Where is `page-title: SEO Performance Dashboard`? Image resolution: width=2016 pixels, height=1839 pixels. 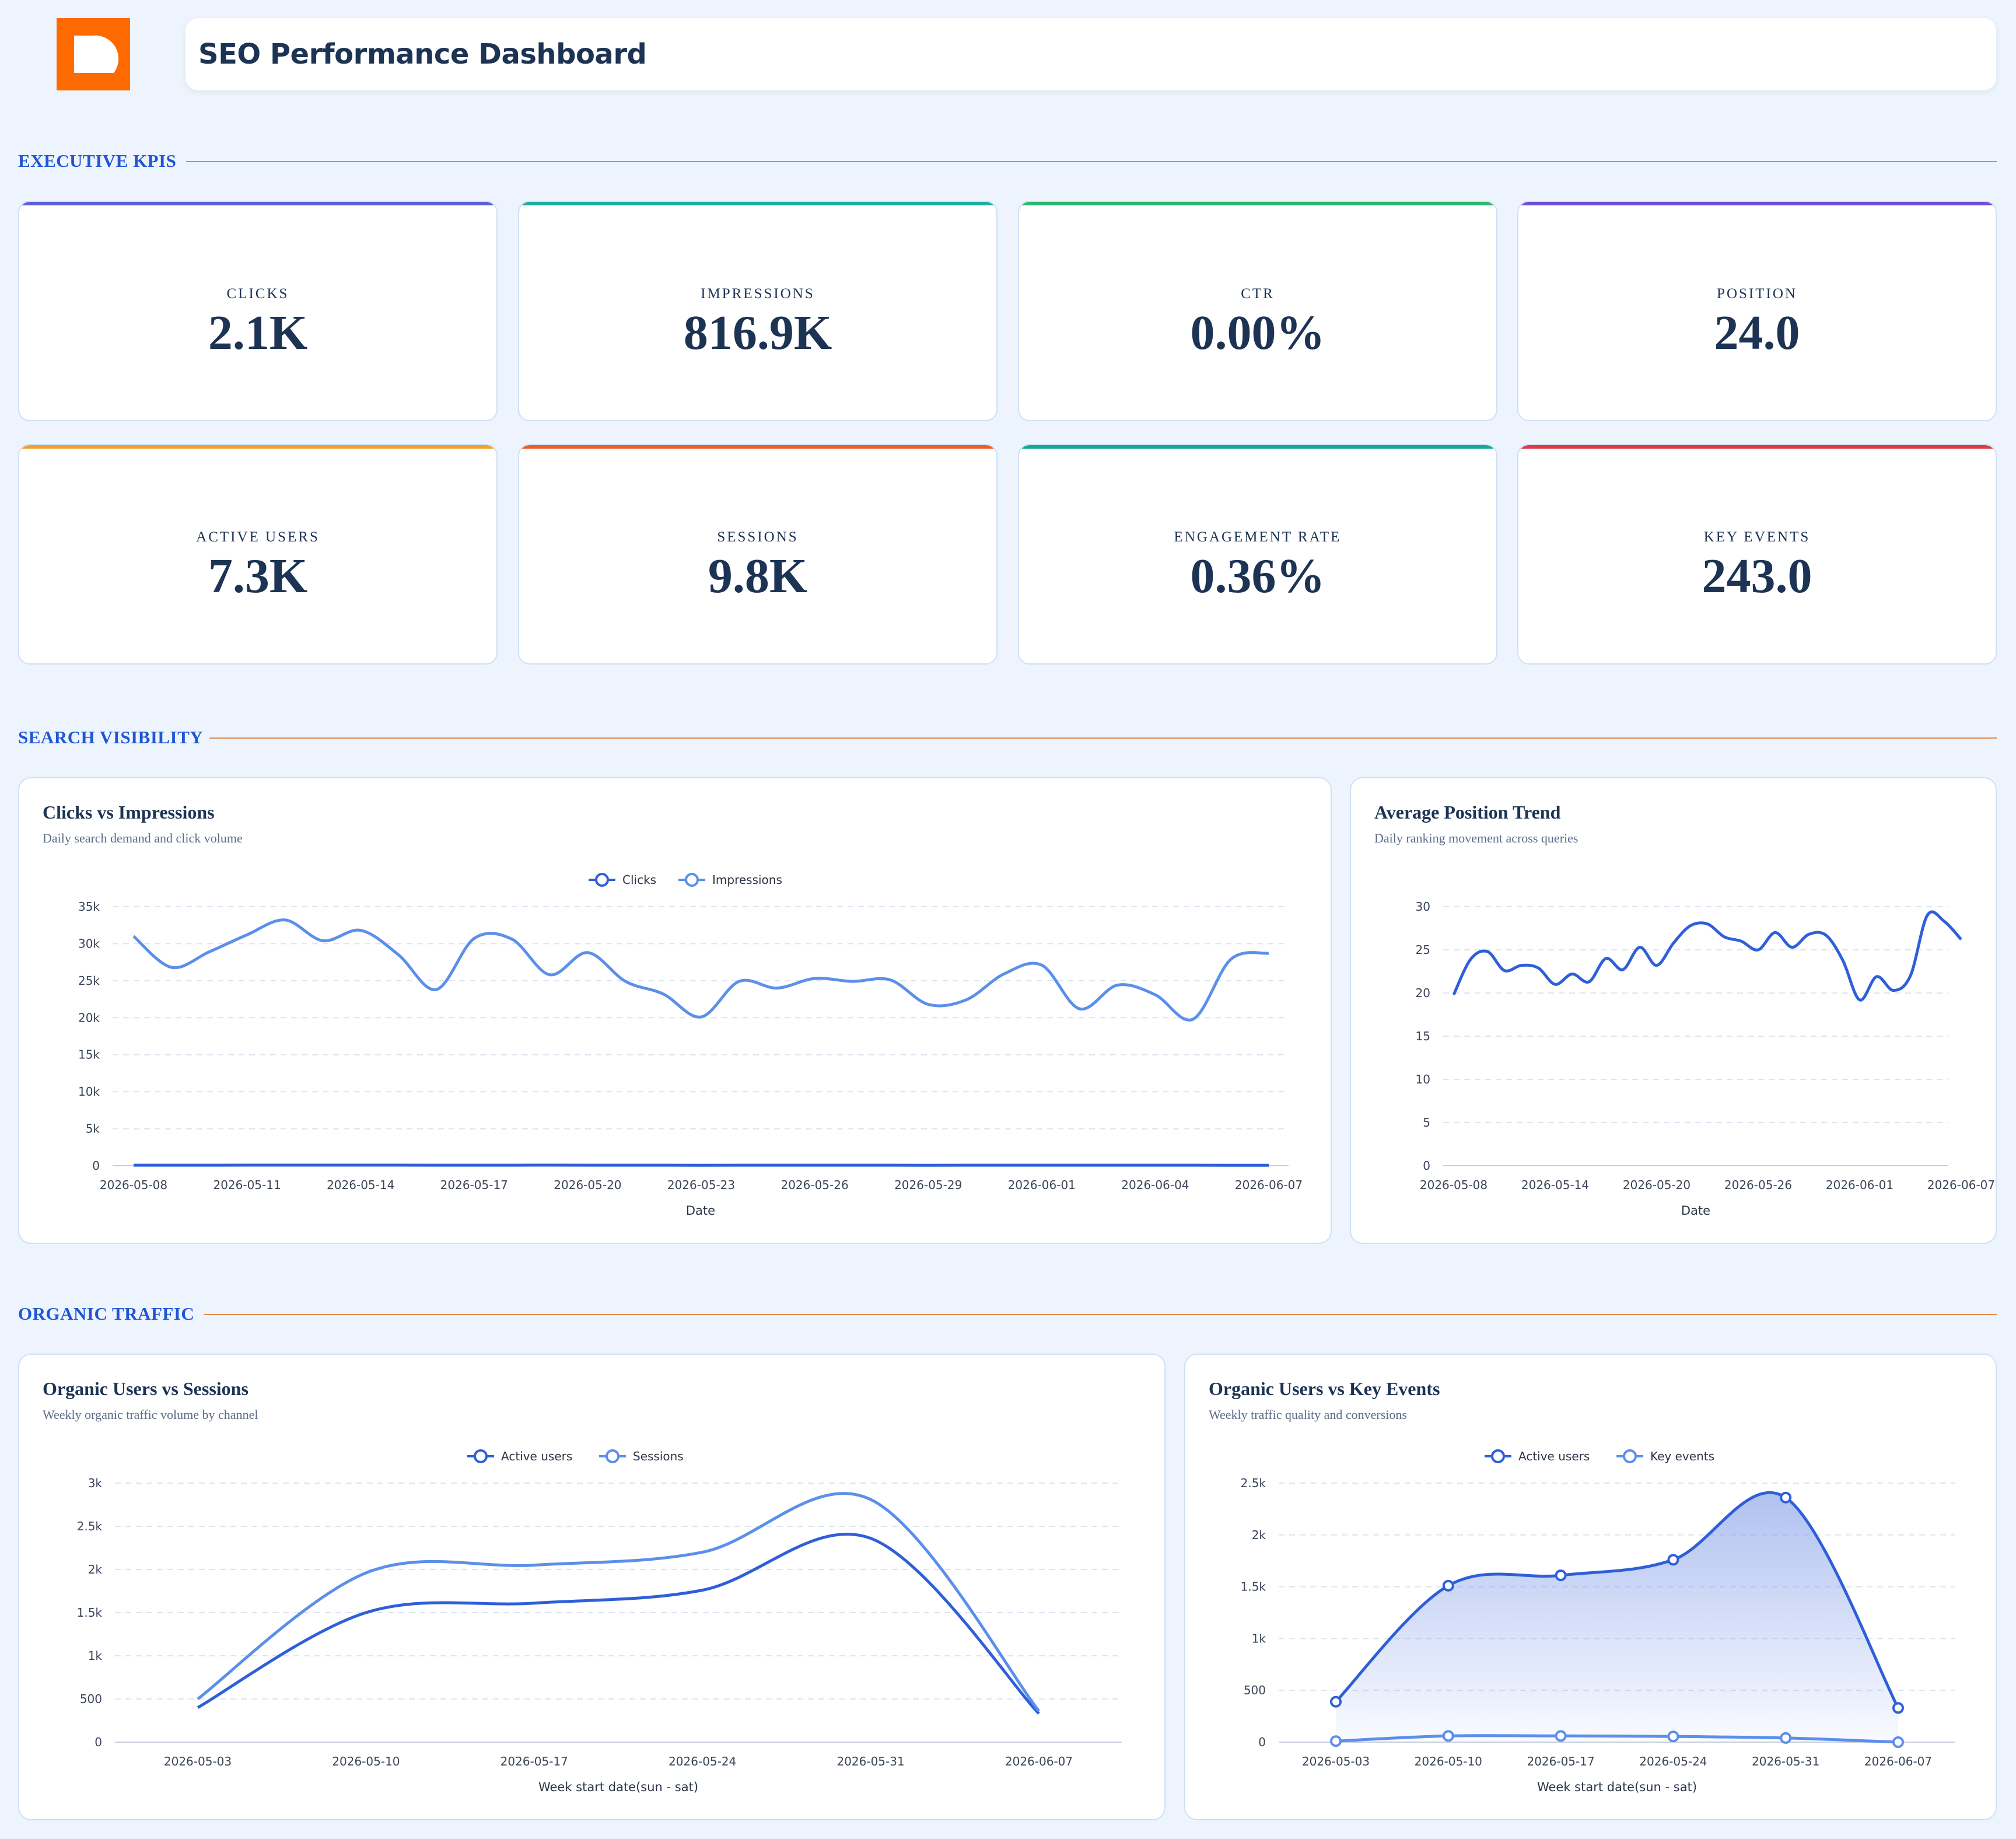
page-title: SEO Performance Dashboard is located at coordinates (422, 54).